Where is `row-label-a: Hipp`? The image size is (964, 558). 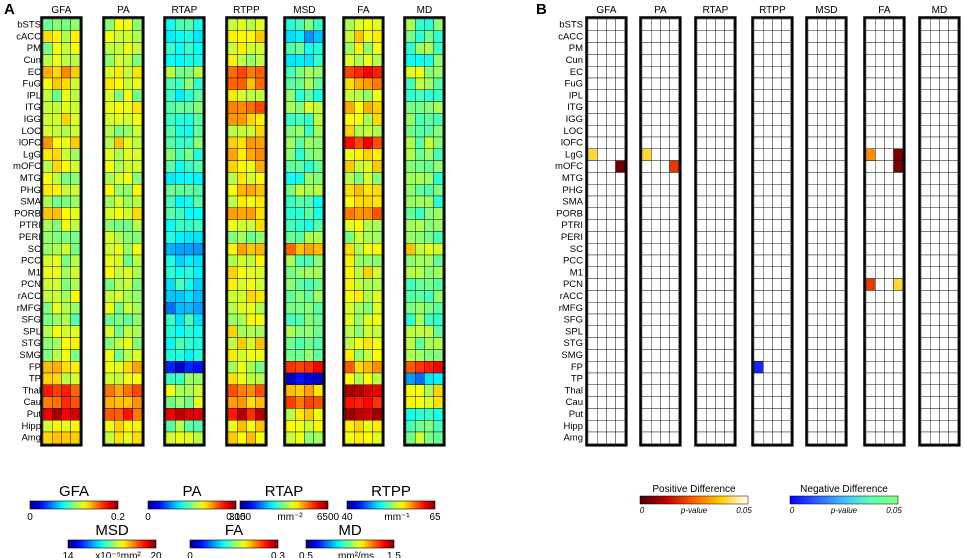 row-label-a: Hipp is located at coordinates (31, 426).